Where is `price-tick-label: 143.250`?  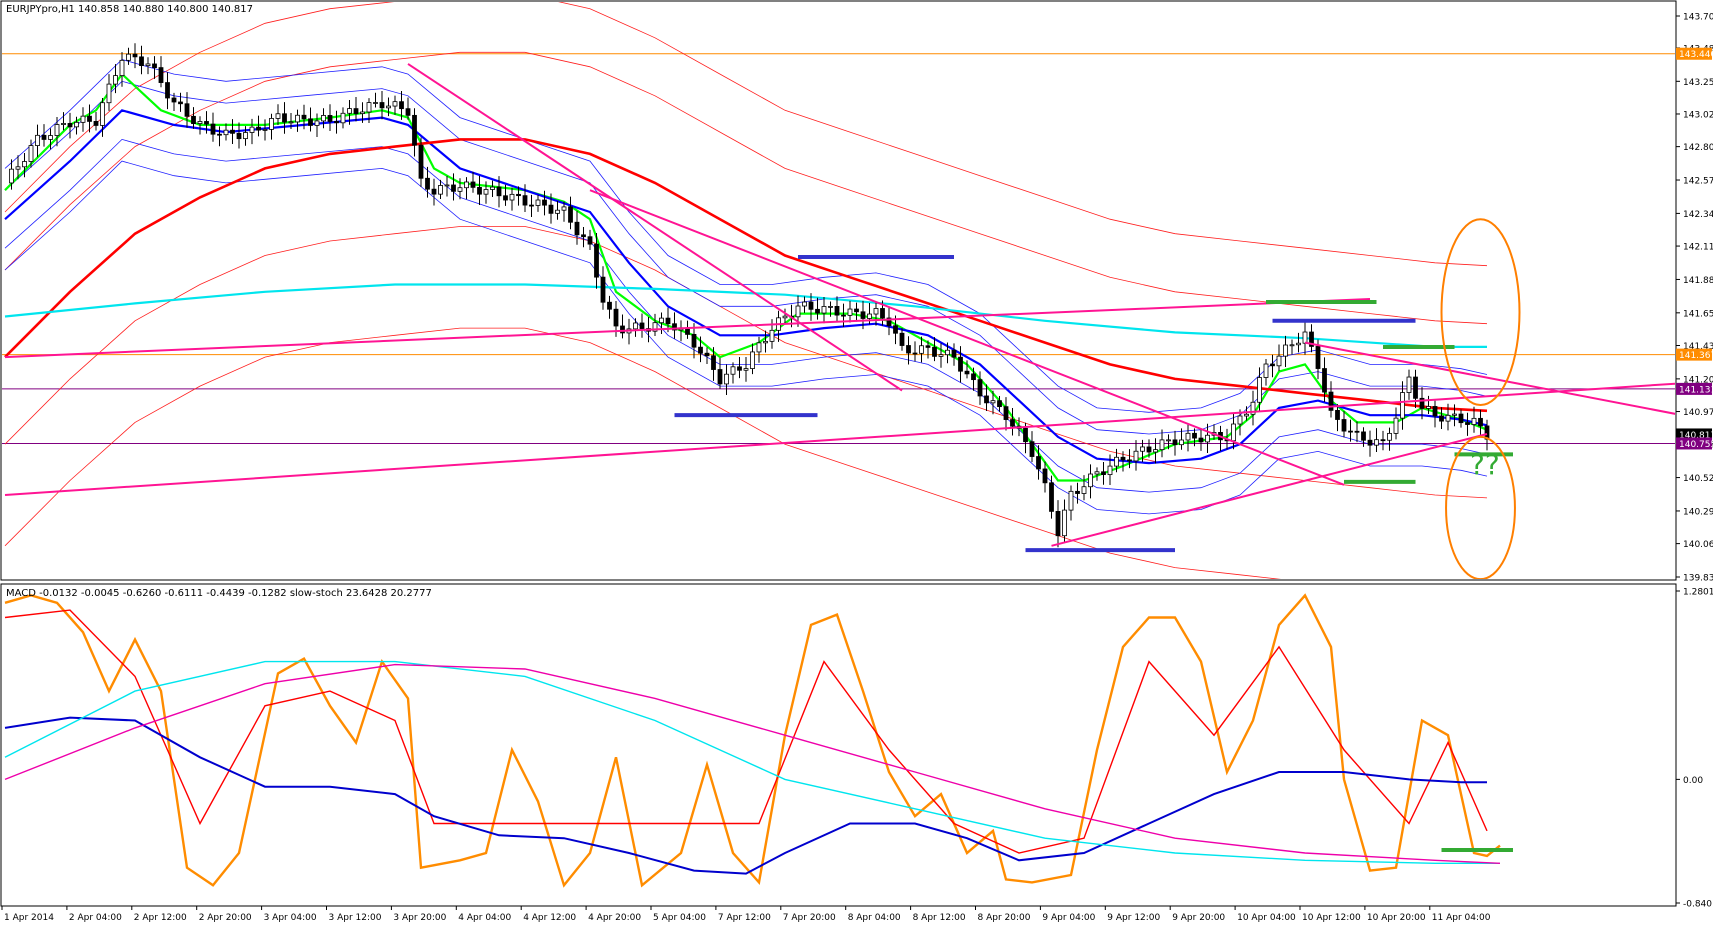
price-tick-label: 143.250 is located at coordinates (1698, 83).